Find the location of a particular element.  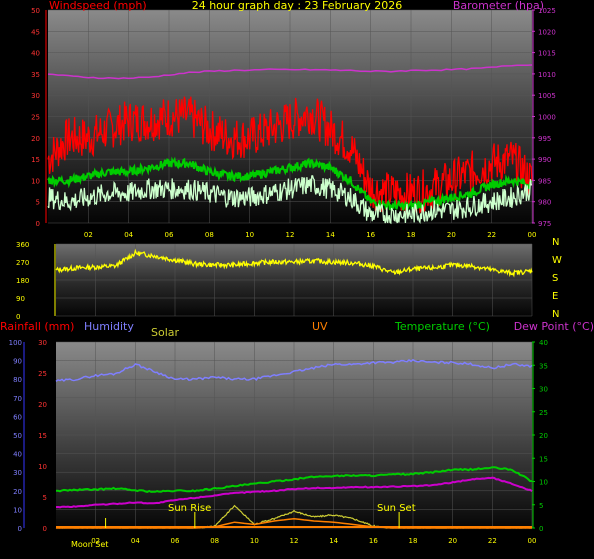

wind-x-tick-label: 20 is located at coordinates (451, 235).